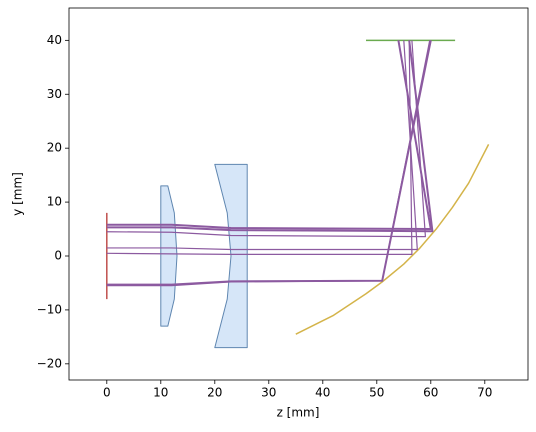  I want to click on x-tick-label: 70, so click(484, 393).